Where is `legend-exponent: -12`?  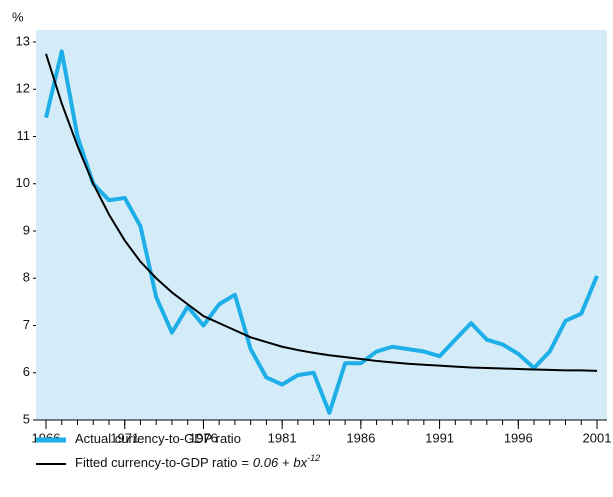 legend-exponent: -12 is located at coordinates (313, 458).